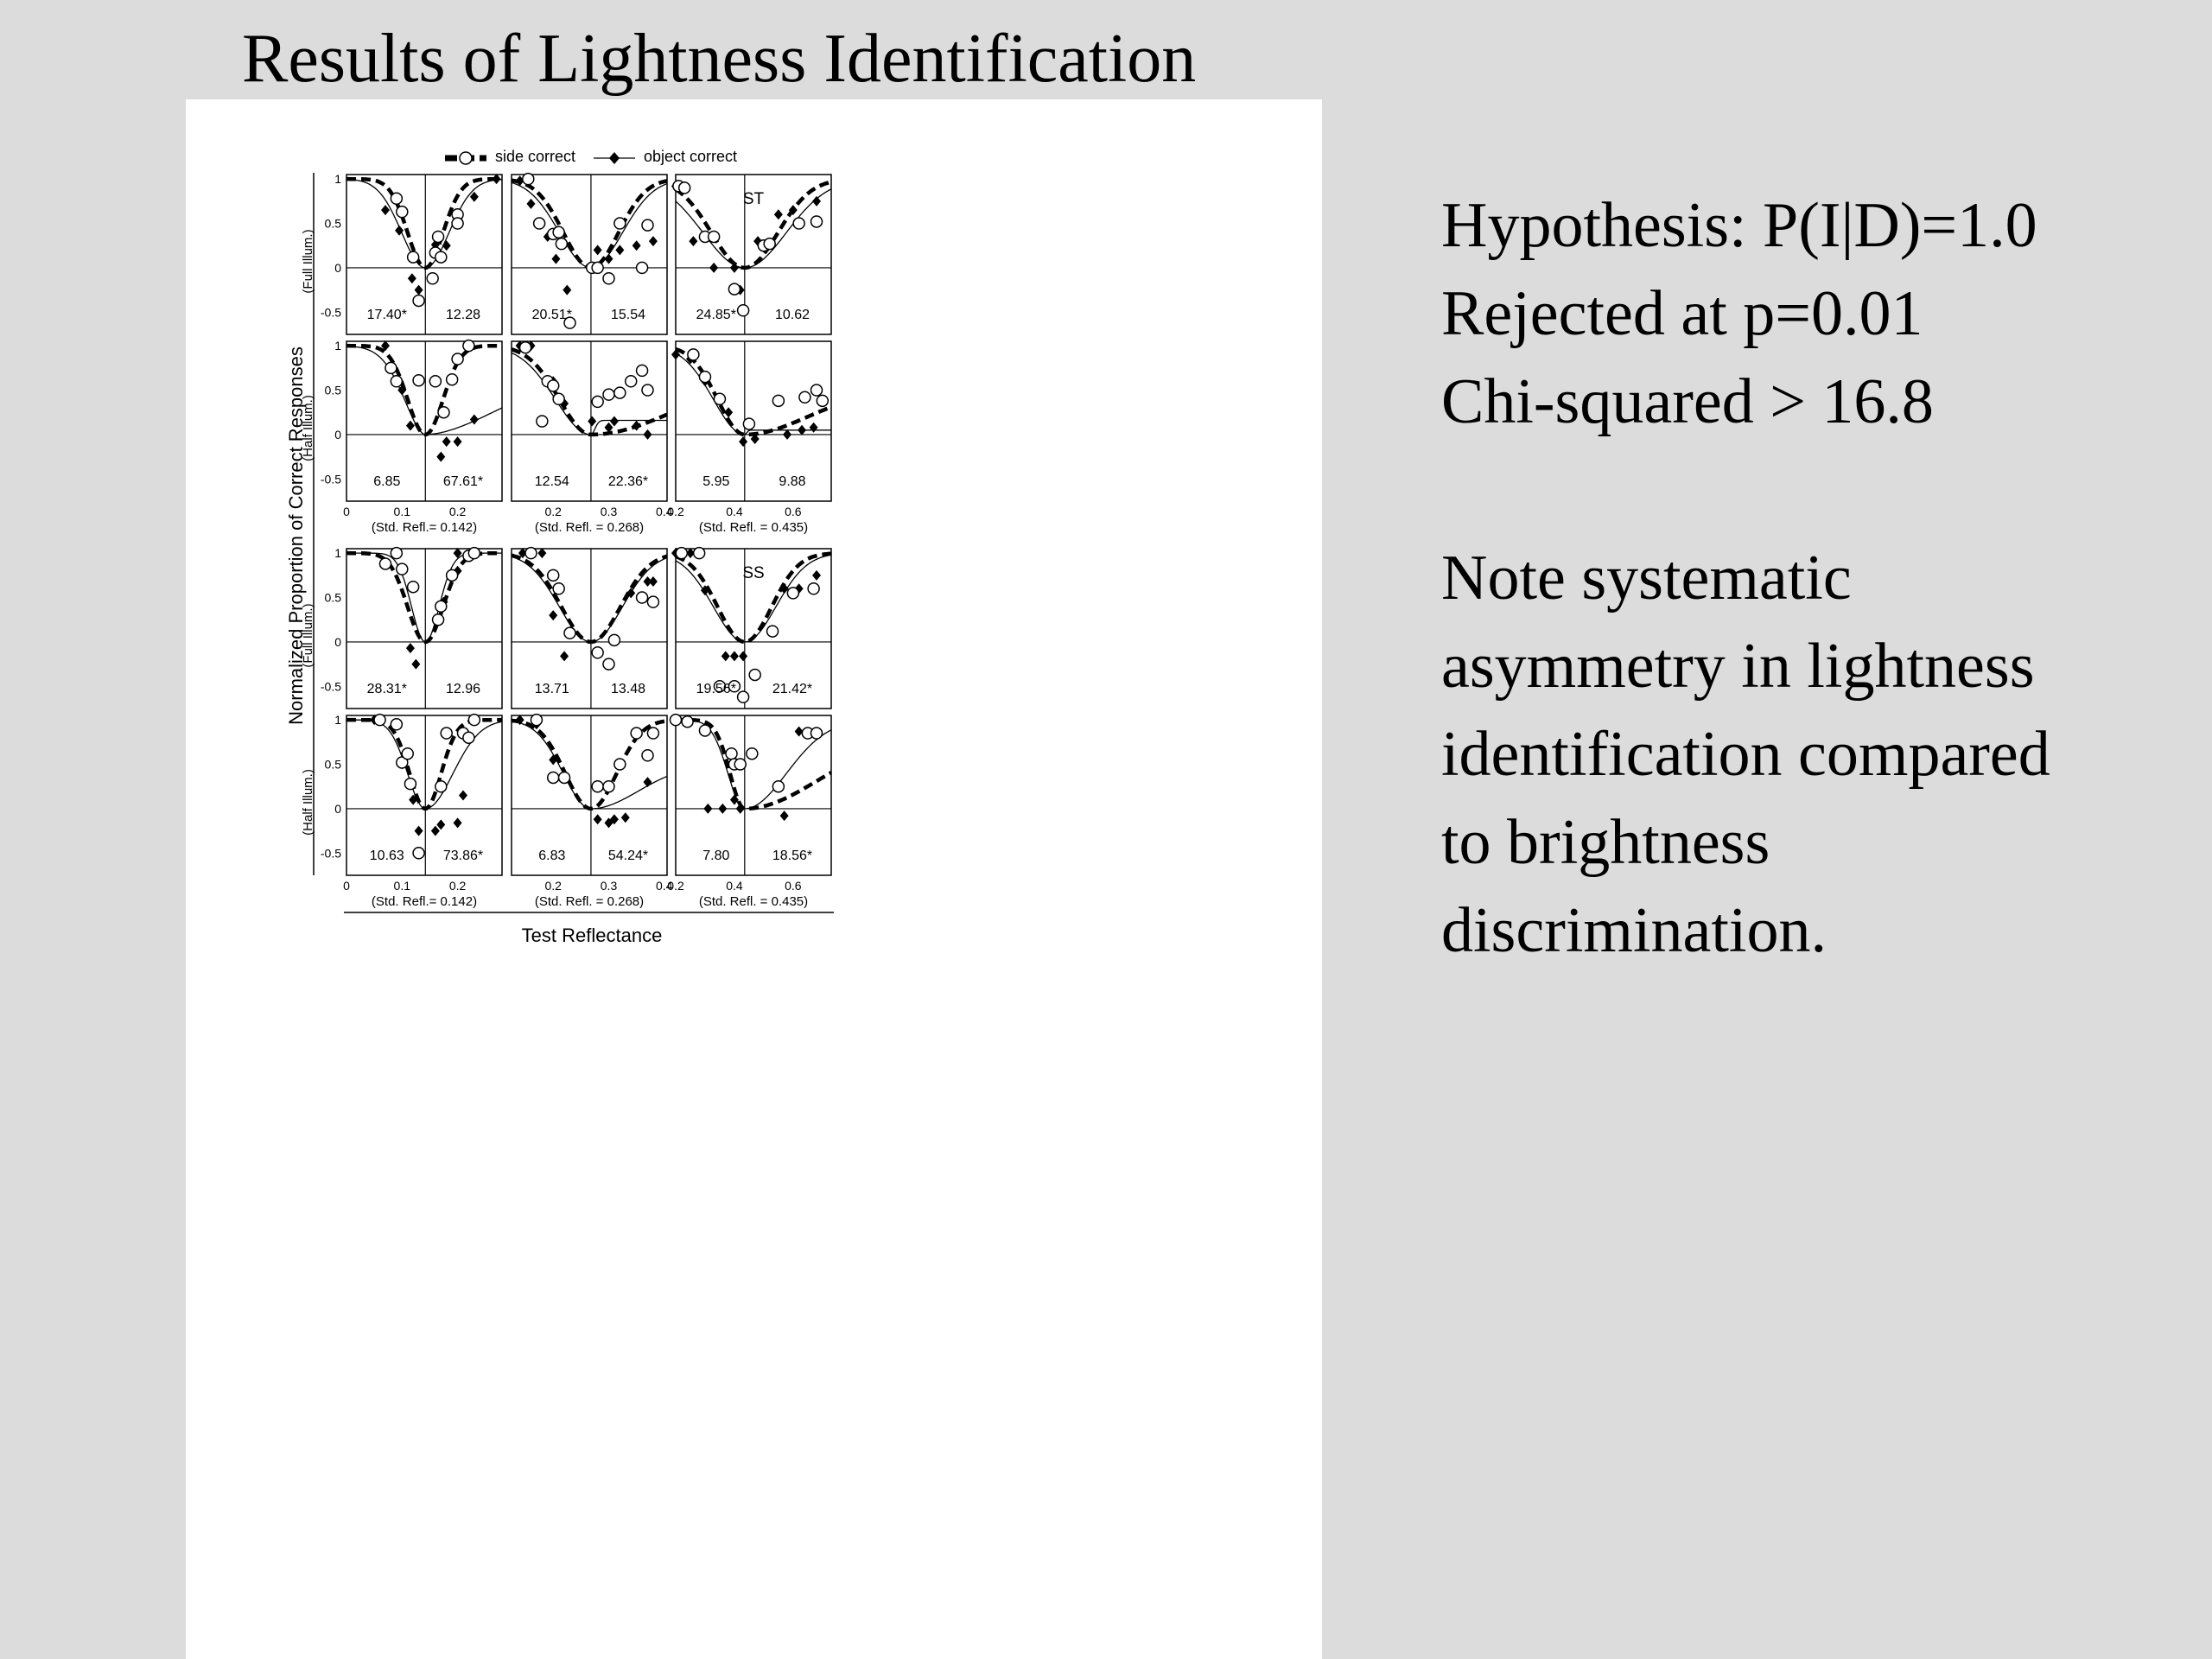 Image resolution: width=2212 pixels, height=1659 pixels. I want to click on chi-value-right: 54.24*, so click(628, 856).